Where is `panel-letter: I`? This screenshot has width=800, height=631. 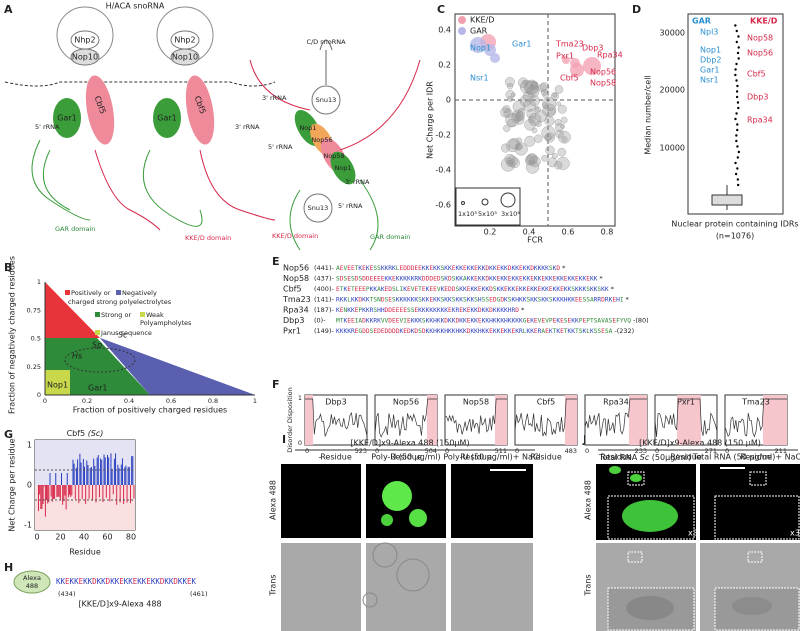
panel-letter: I is located at coordinates (284, 439).